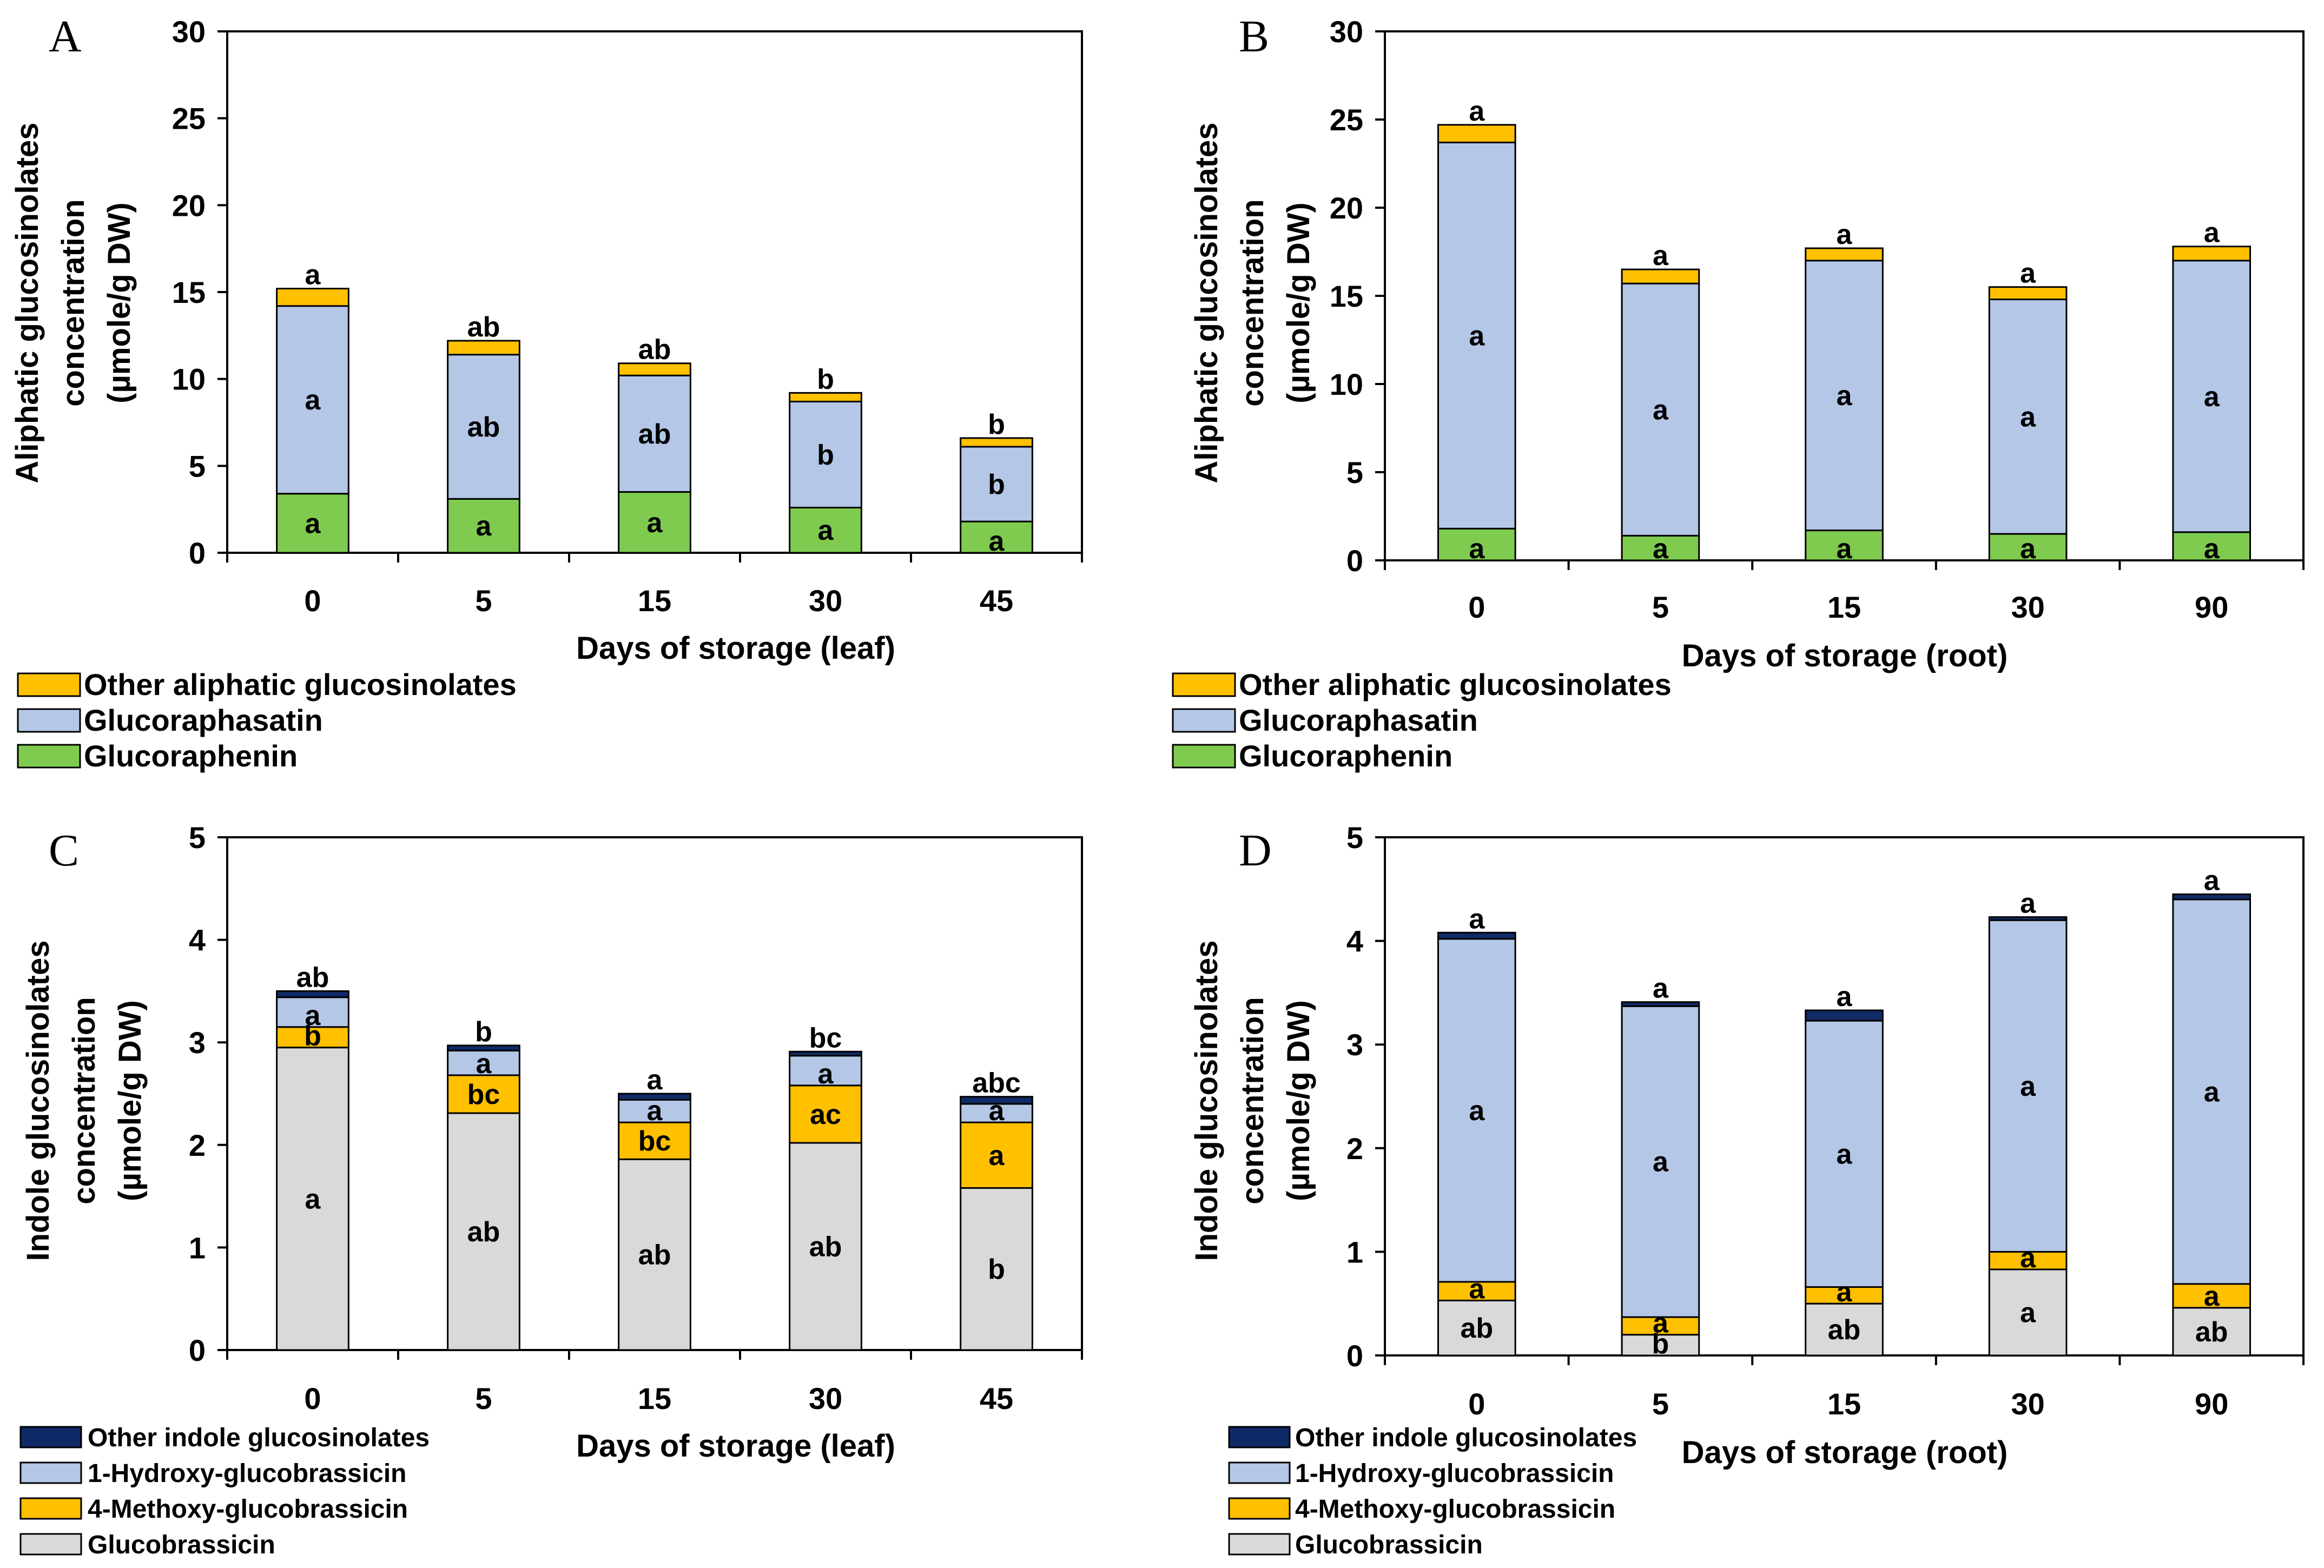  Describe the element at coordinates (50, 1544) in the screenshot. I see `legend-swatch-glucobrassicin` at that location.